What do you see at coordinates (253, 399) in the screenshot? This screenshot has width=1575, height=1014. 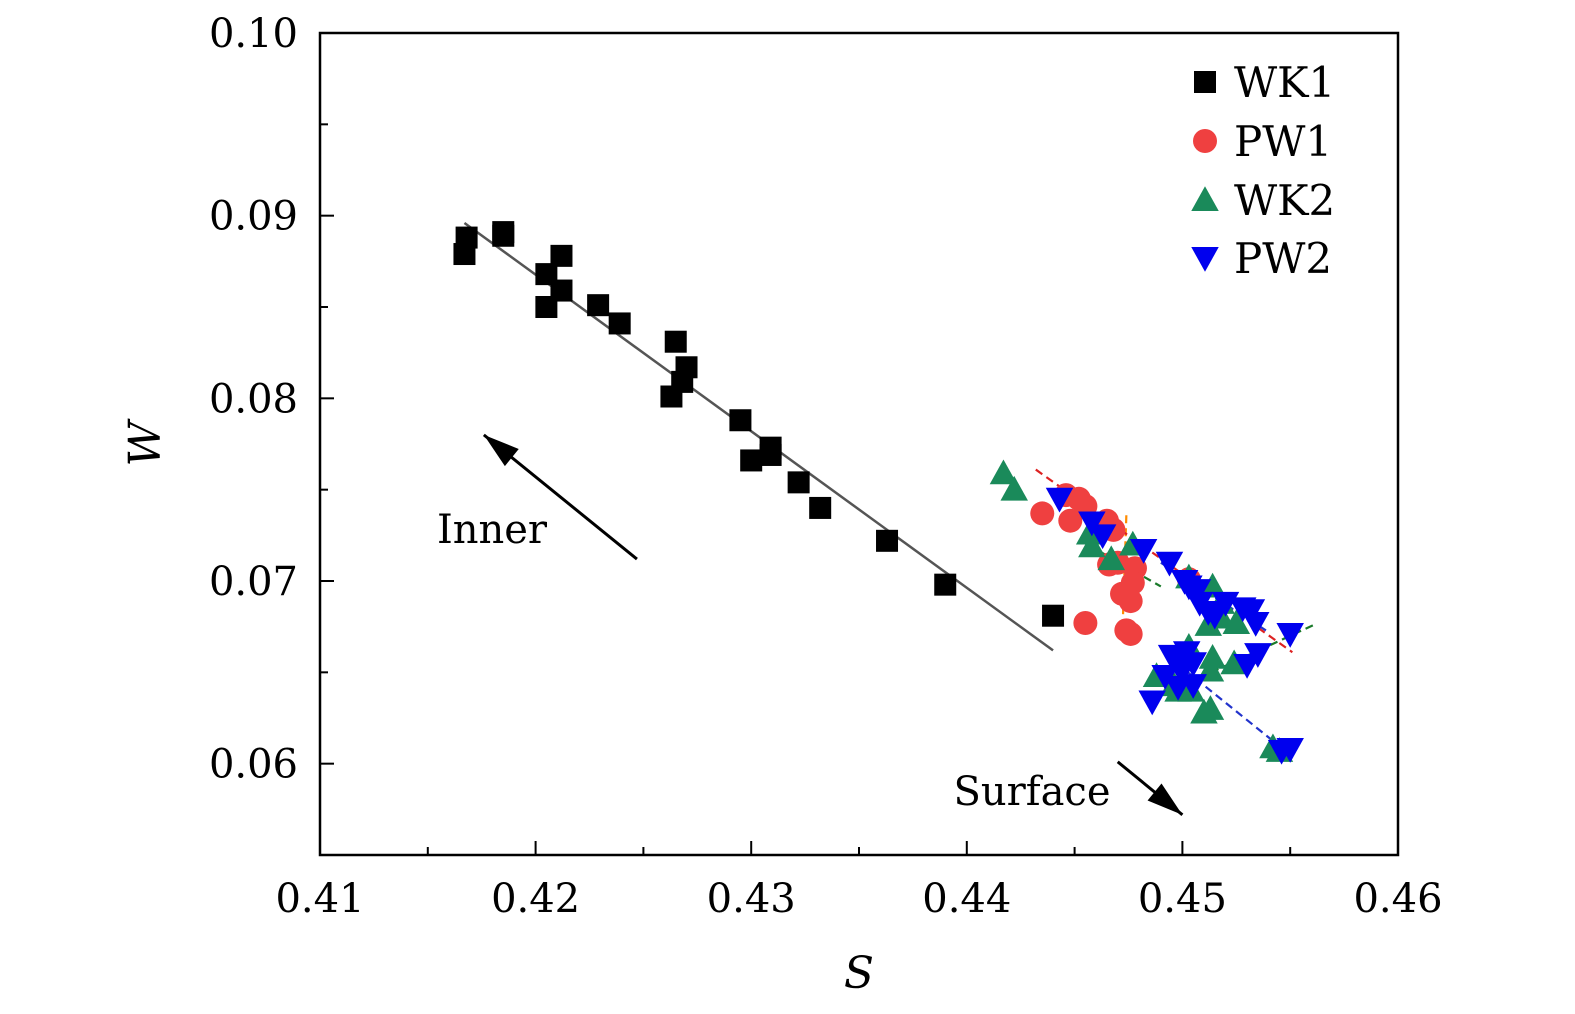 I see `y-tick-label: 0.08` at bounding box center [253, 399].